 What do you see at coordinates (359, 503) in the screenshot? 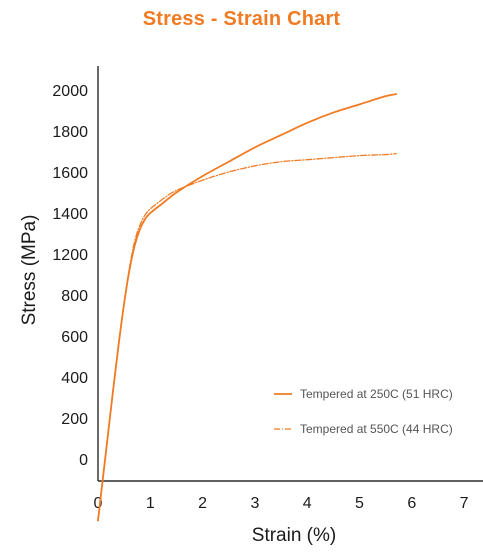
I see `x-tick-label: 5` at bounding box center [359, 503].